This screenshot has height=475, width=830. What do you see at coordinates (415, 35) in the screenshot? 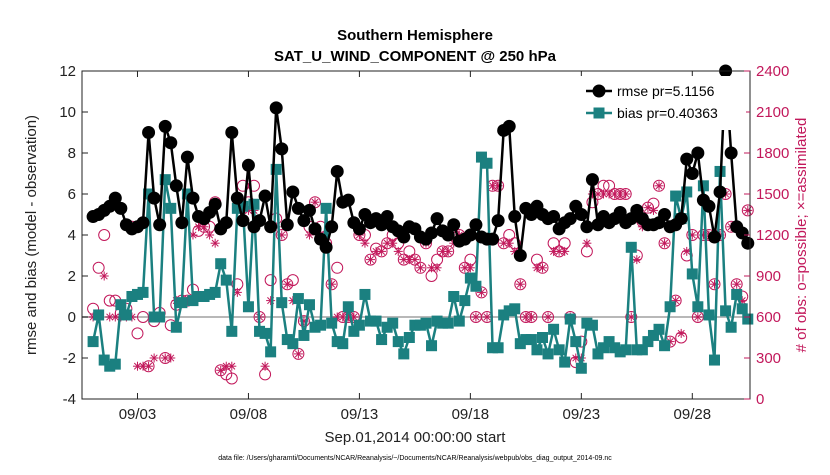
I see `chart-title: Southern Hemisphere` at bounding box center [415, 35].